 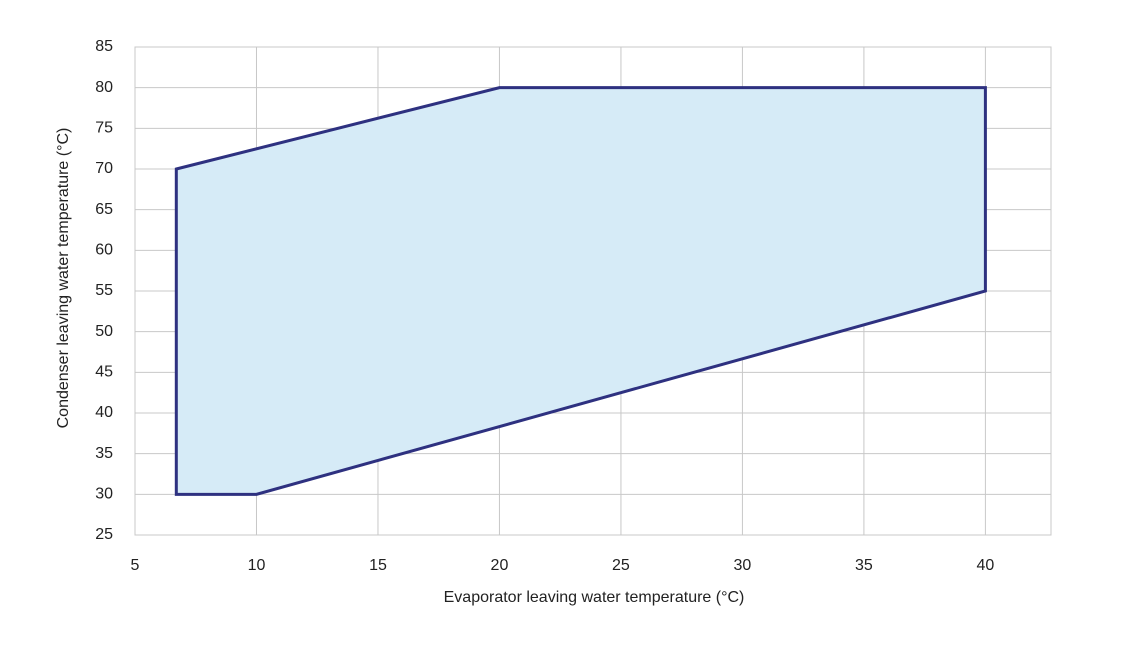 What do you see at coordinates (104, 87) in the screenshot?
I see `y-tick-label: 80` at bounding box center [104, 87].